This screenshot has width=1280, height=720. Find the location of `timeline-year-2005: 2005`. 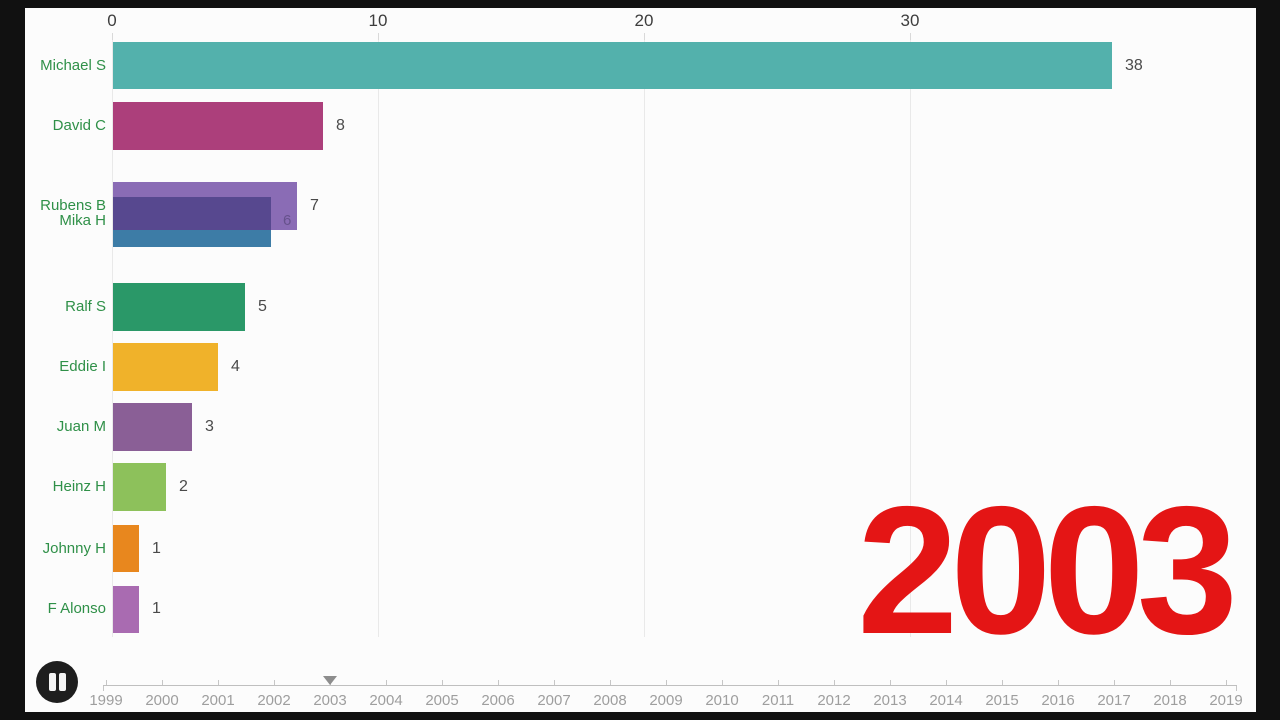

timeline-year-2005: 2005 is located at coordinates (442, 700).